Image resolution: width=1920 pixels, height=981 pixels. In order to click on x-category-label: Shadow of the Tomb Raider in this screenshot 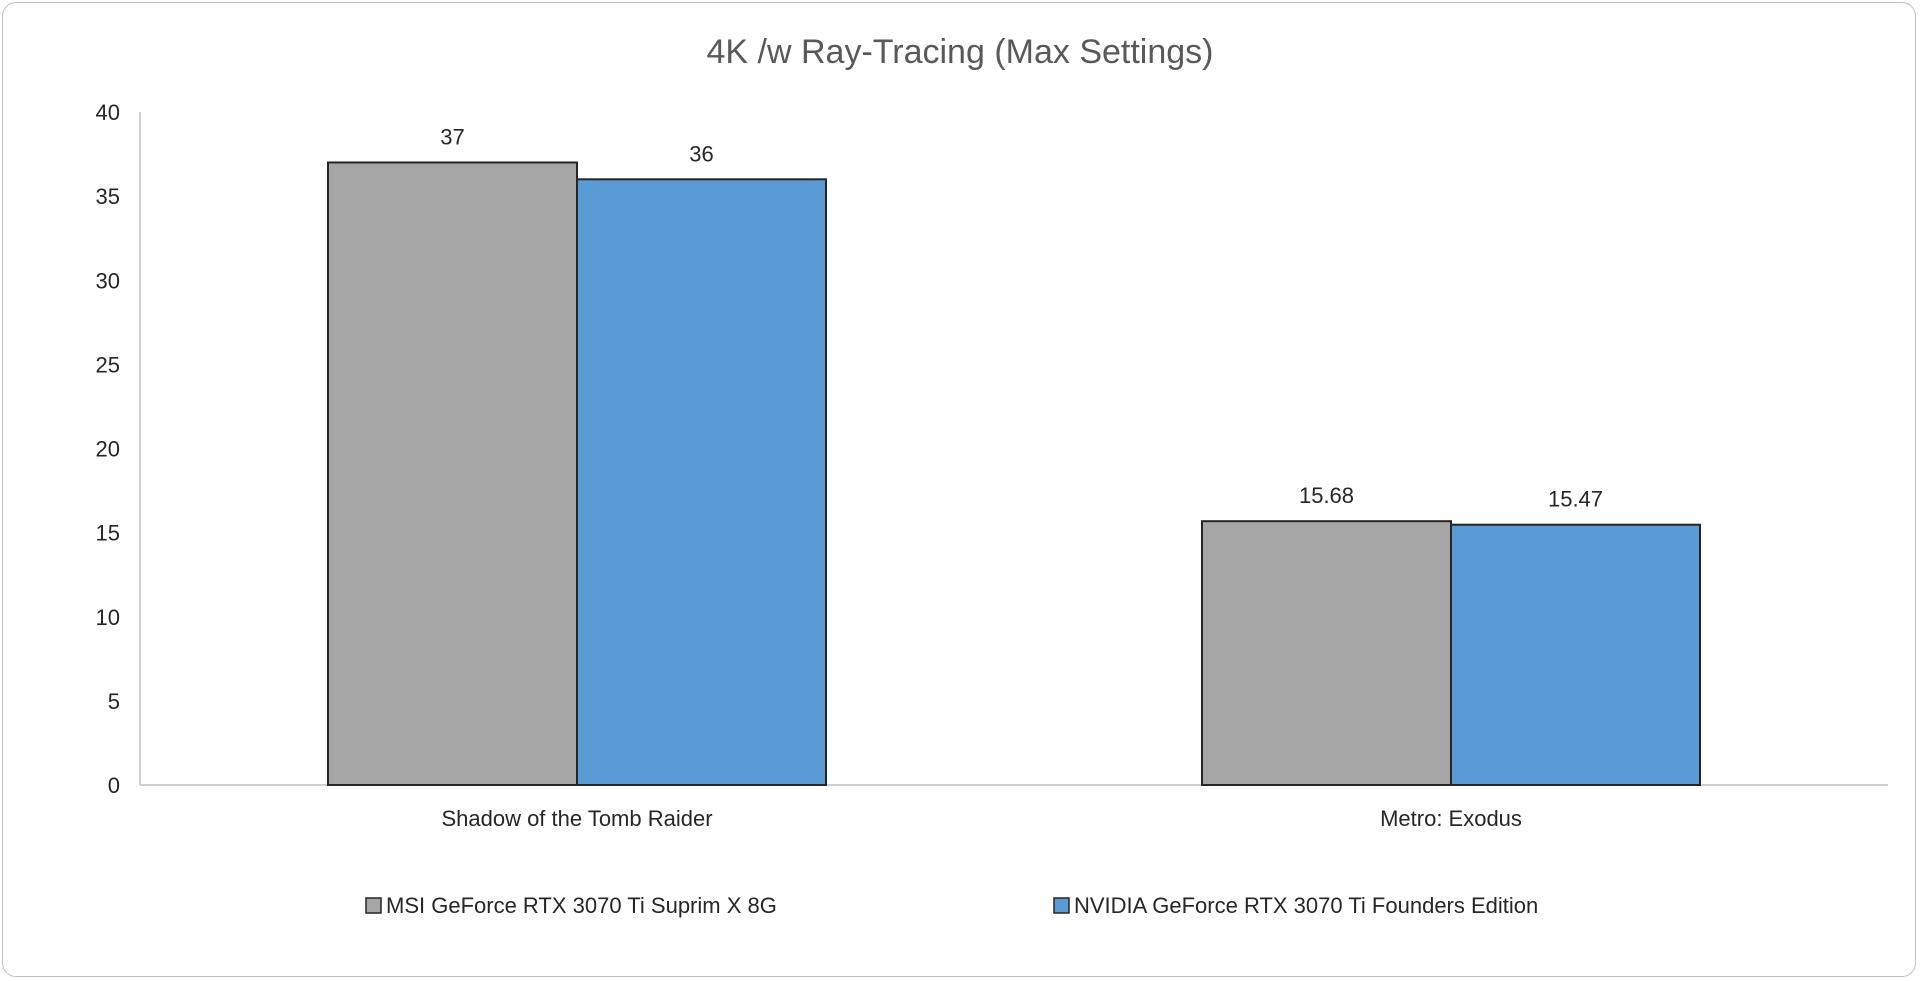, I will do `click(576, 818)`.